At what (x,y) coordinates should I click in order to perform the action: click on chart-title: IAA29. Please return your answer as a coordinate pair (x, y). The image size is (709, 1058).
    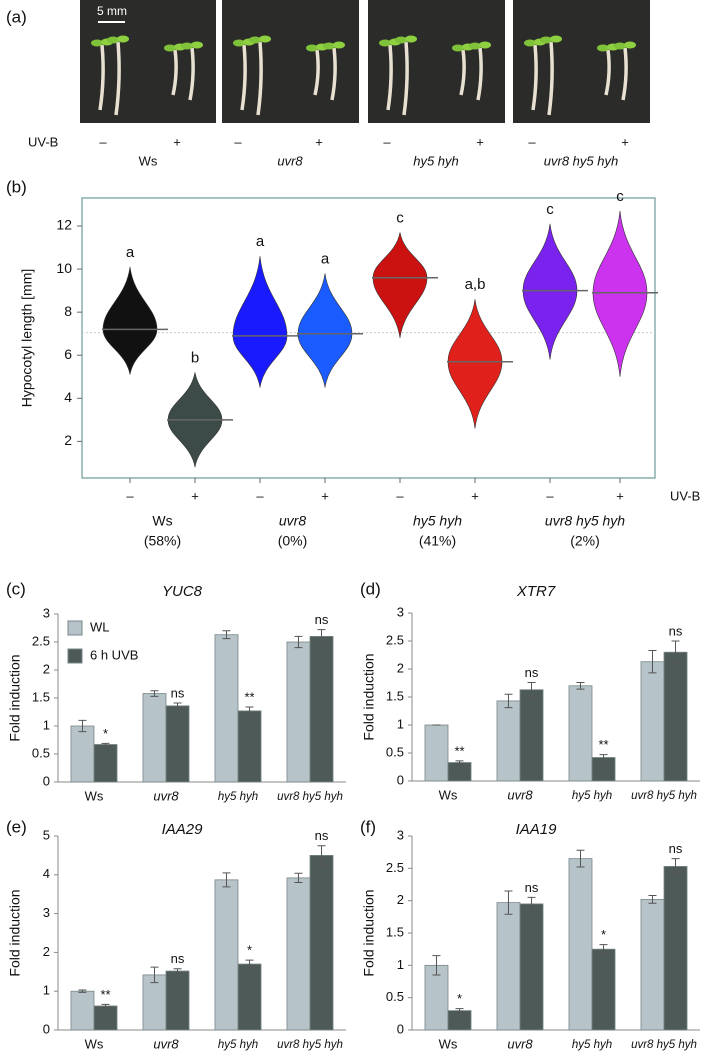
    Looking at the image, I should click on (183, 829).